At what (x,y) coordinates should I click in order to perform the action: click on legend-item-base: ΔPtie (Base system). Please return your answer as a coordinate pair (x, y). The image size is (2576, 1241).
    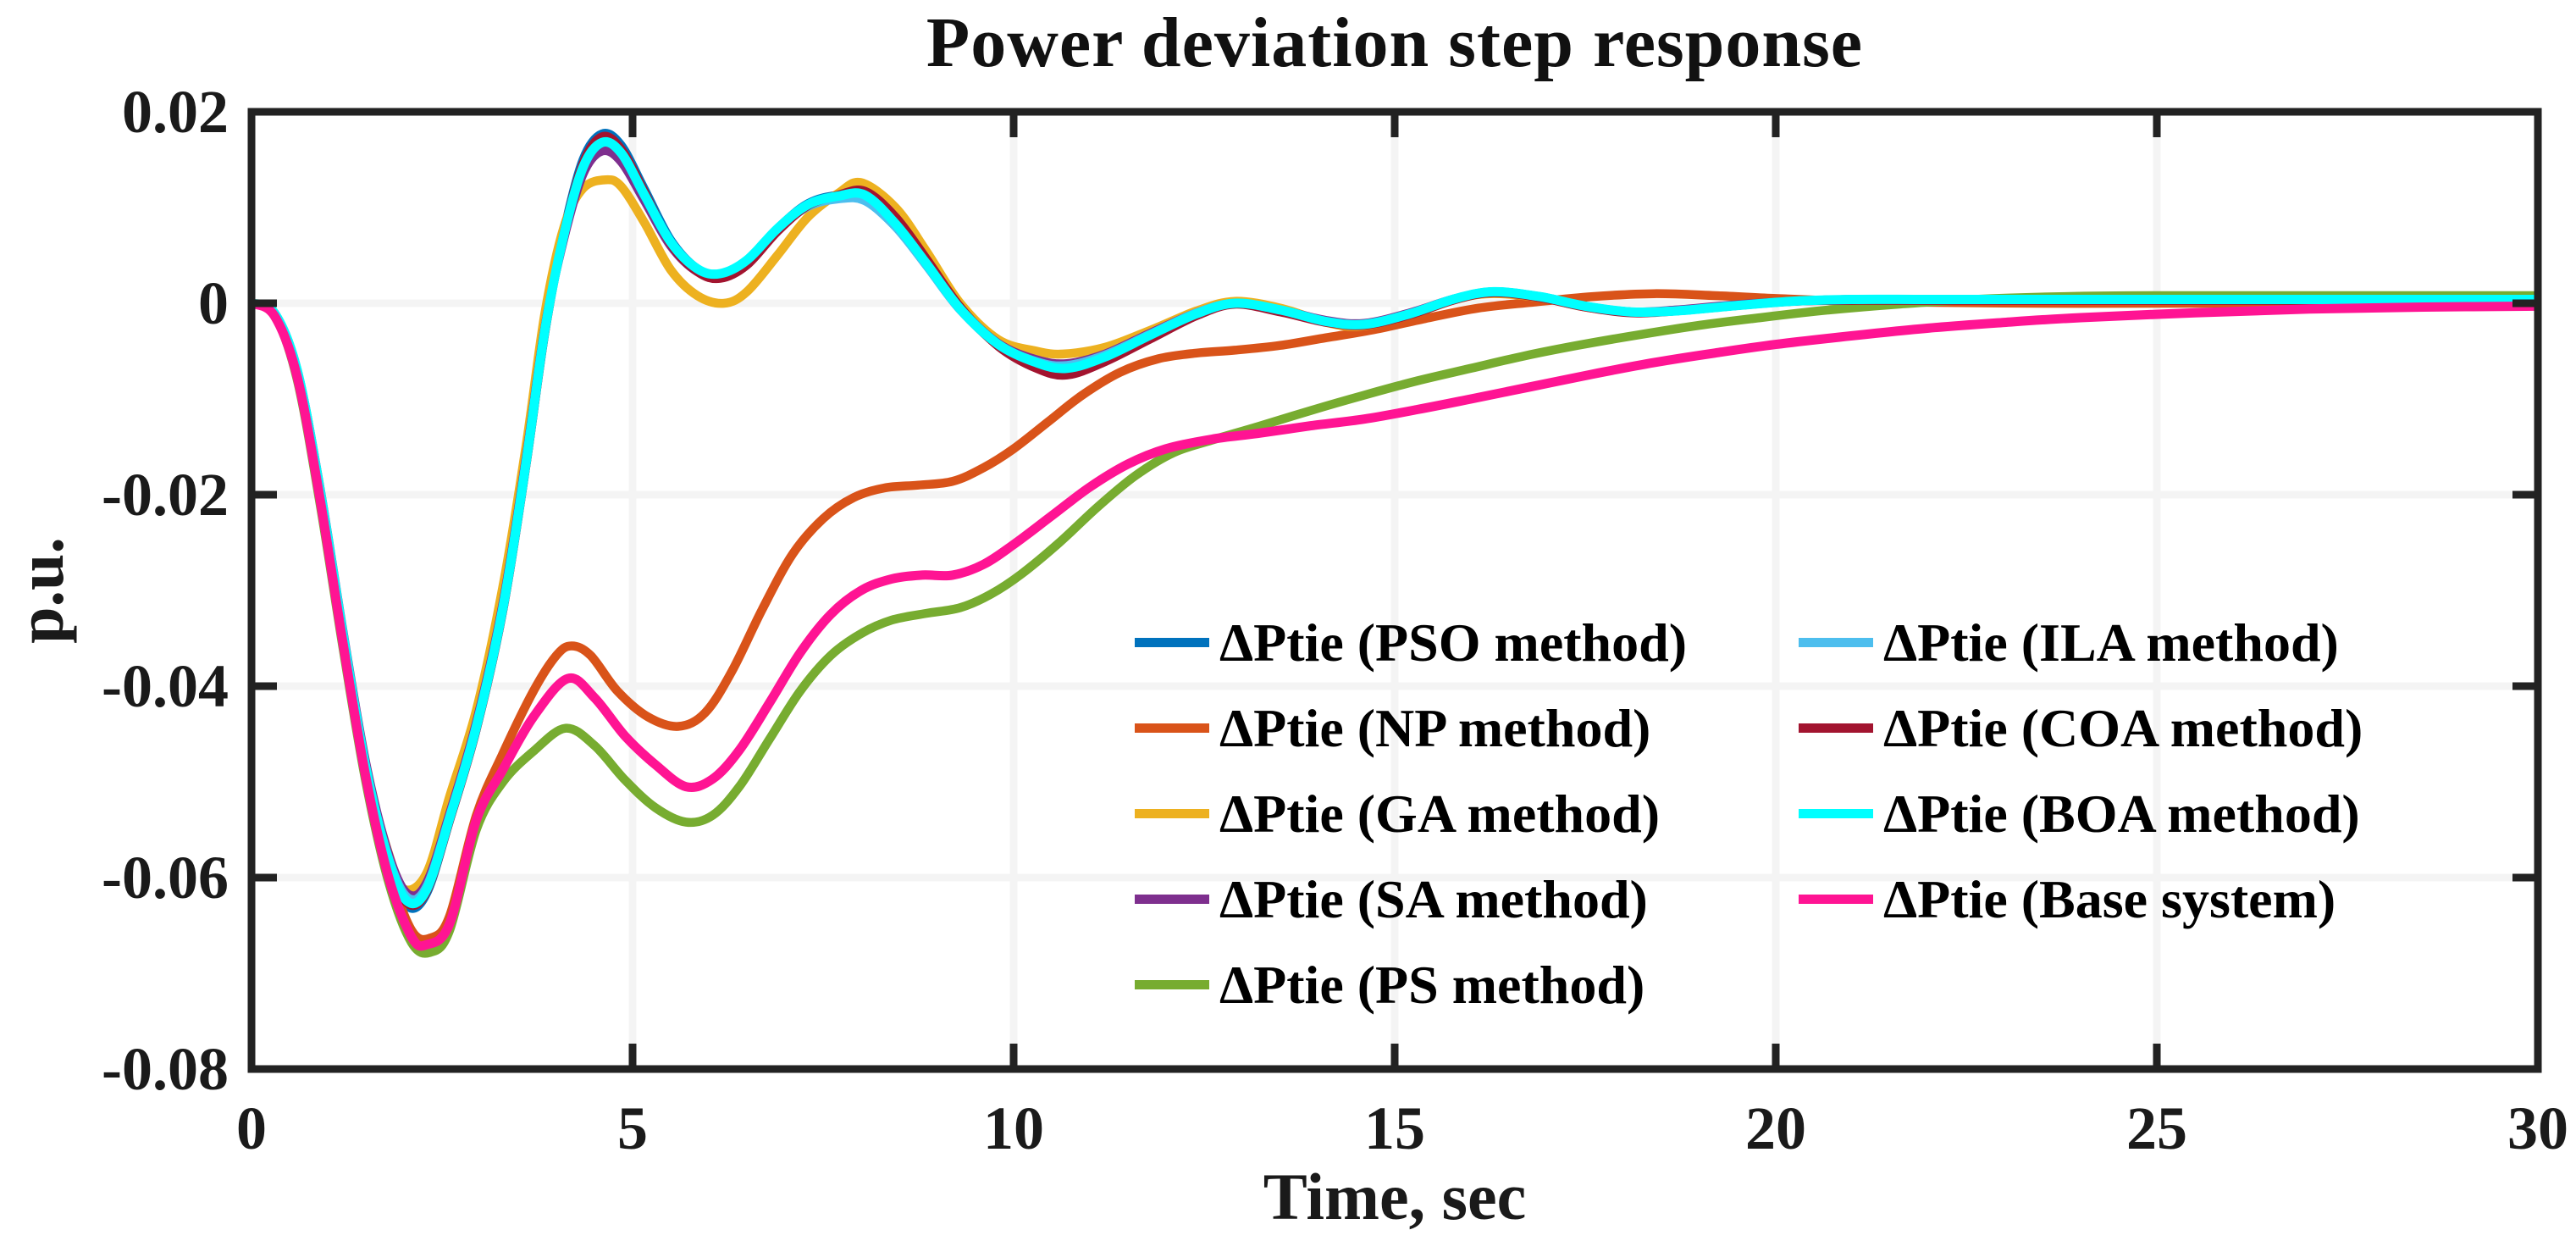
    Looking at the image, I should click on (2081, 899).